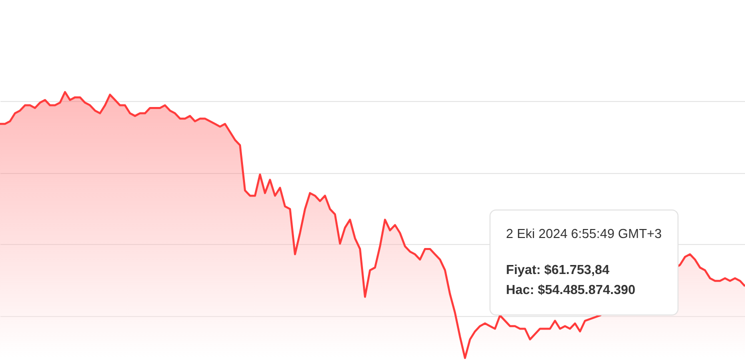 This screenshot has height=360, width=745. I want to click on annotation: 2 Eki 2024 6:55:49 GMT+3, so click(584, 233).